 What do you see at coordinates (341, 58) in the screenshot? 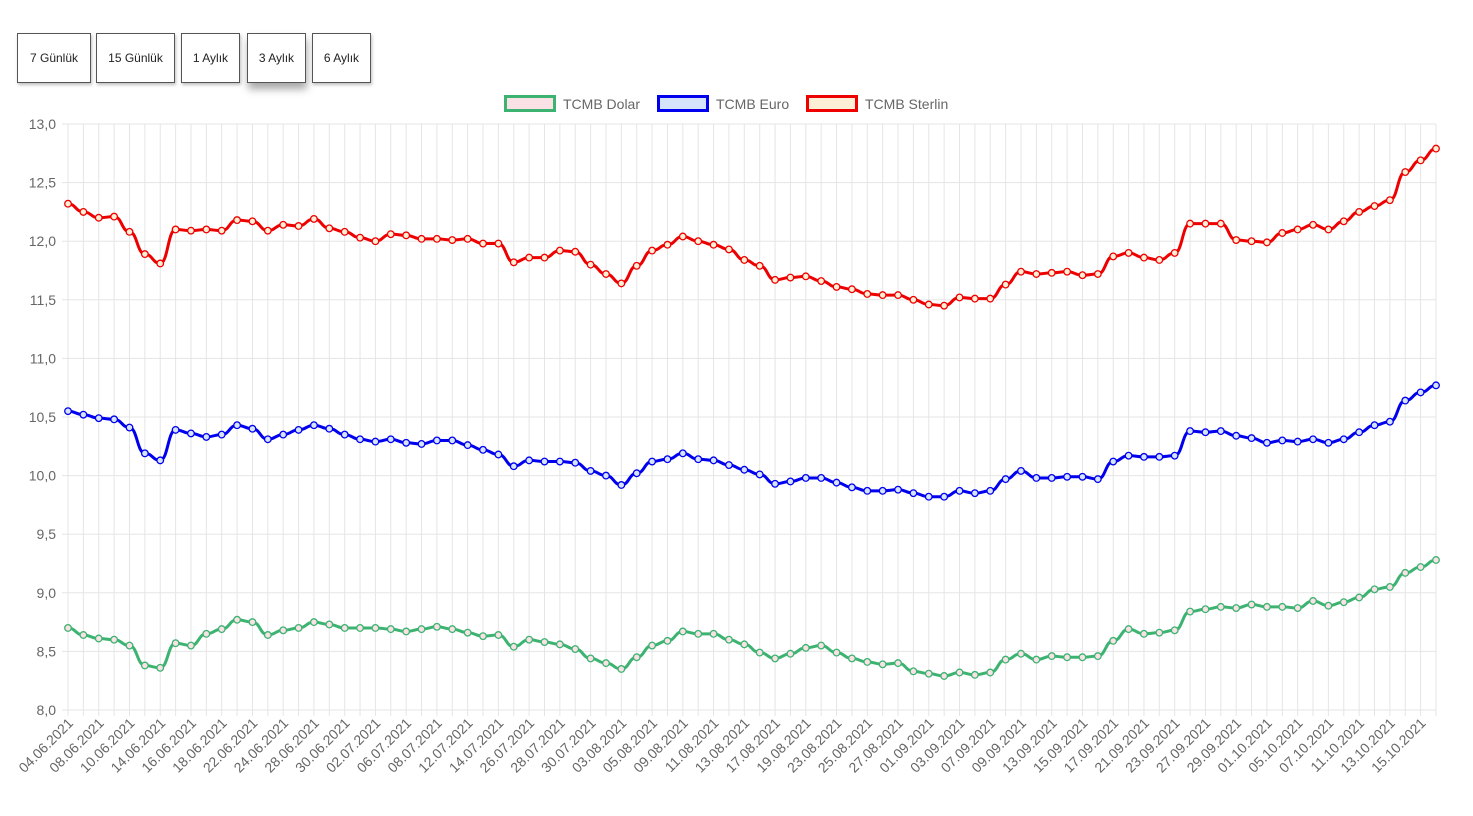
I see `range-6-months-button: 6 Aylık` at bounding box center [341, 58].